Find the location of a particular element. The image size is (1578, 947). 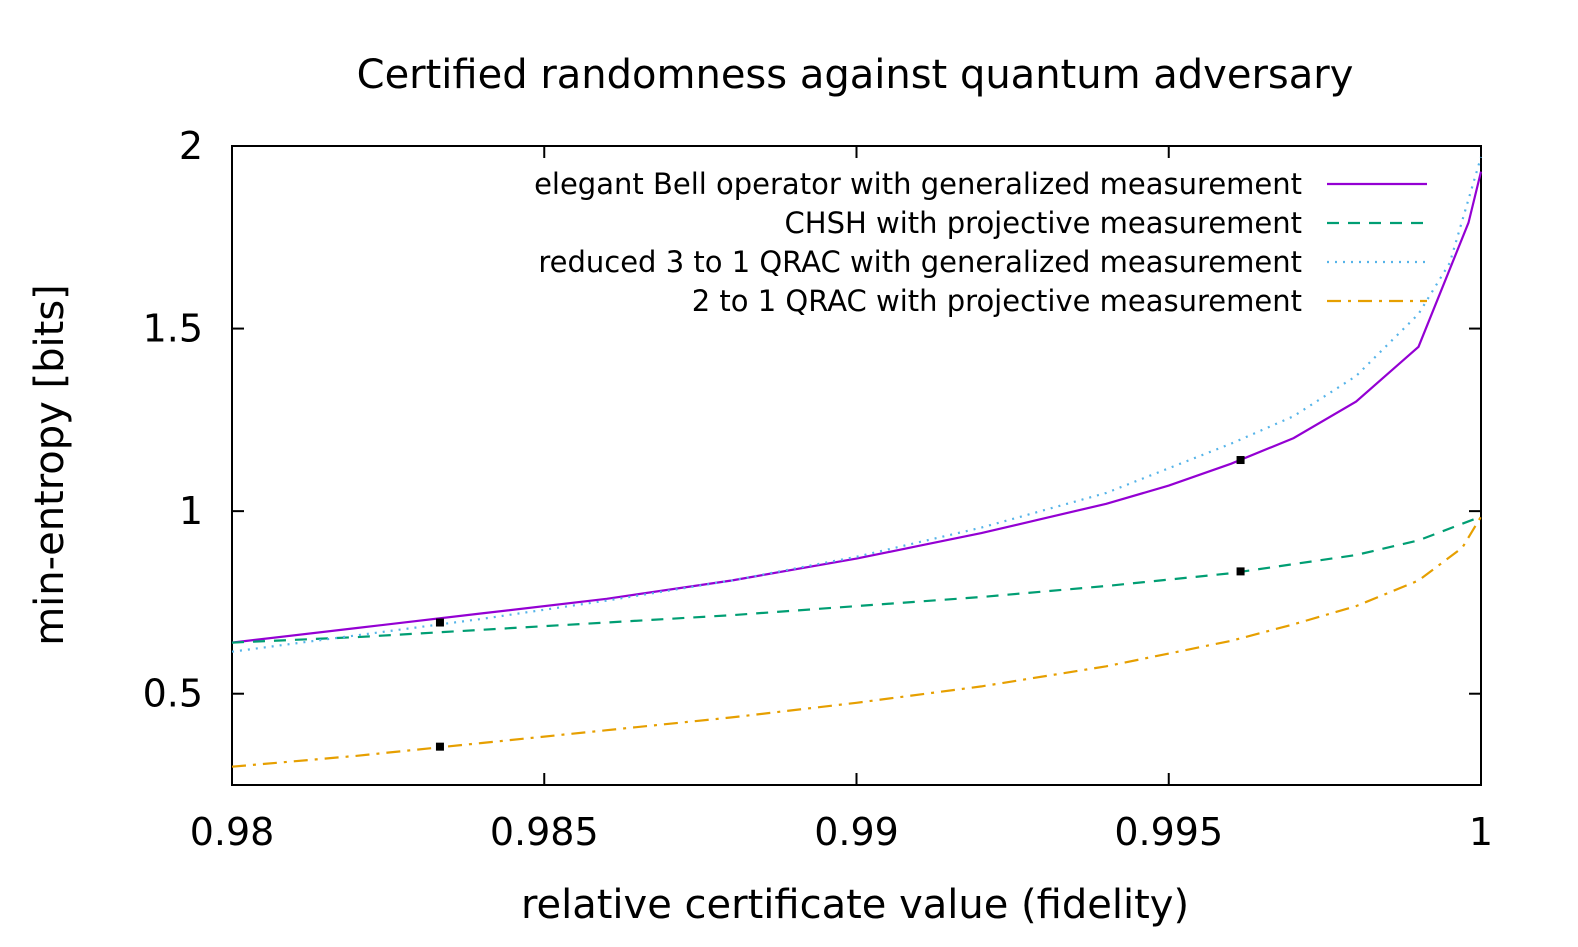

x-tick-label: 0.99 is located at coordinates (856, 832).